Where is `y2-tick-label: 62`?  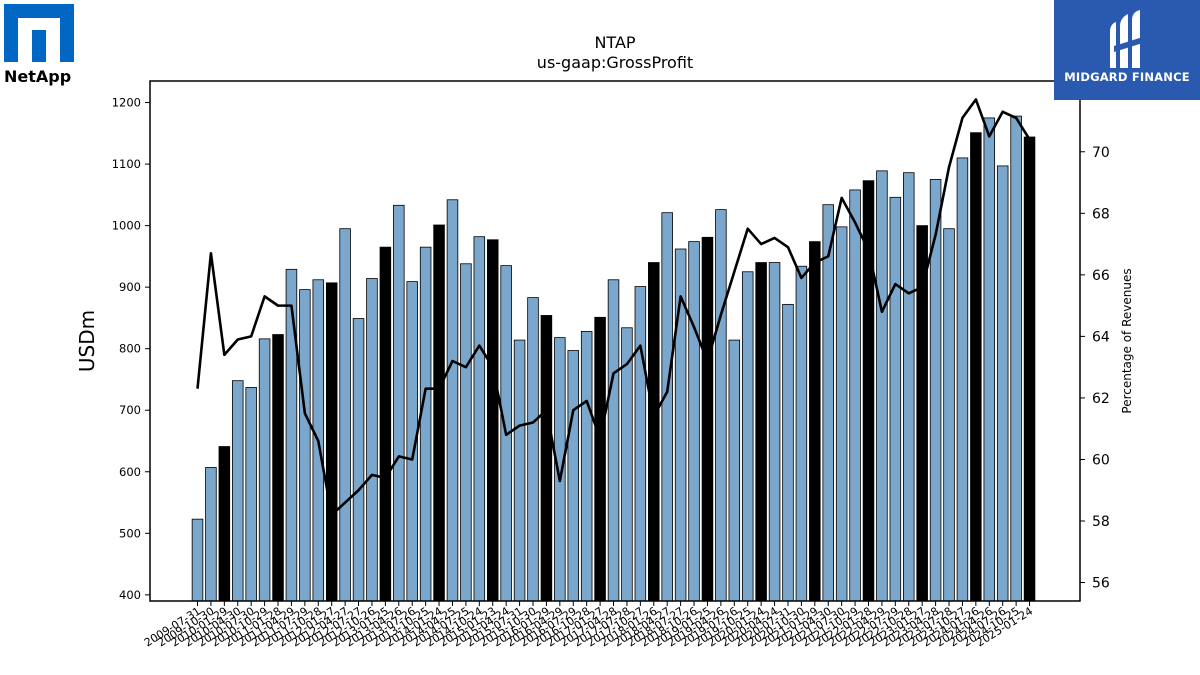 y2-tick-label: 62 is located at coordinates (1101, 399).